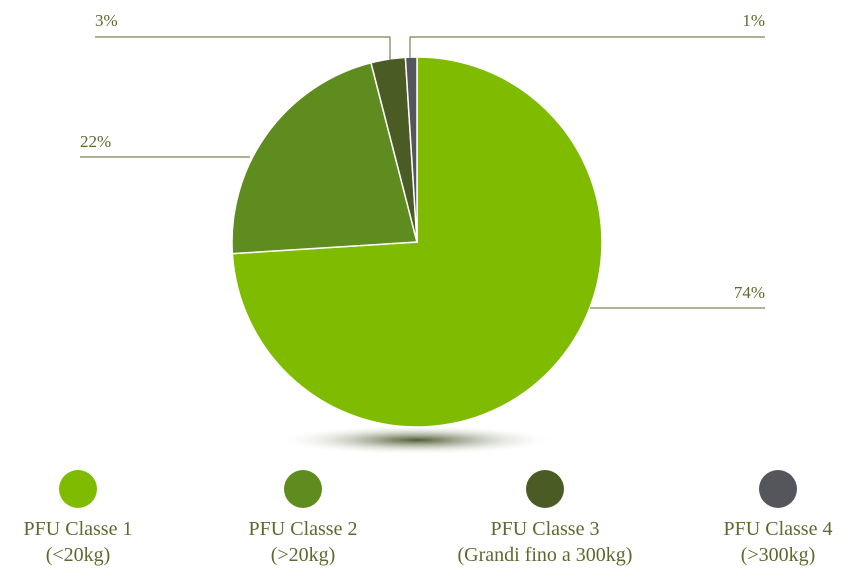 Image resolution: width=849 pixels, height=577 pixels. Describe the element at coordinates (95, 141) in the screenshot. I see `data-label: 22%` at that location.